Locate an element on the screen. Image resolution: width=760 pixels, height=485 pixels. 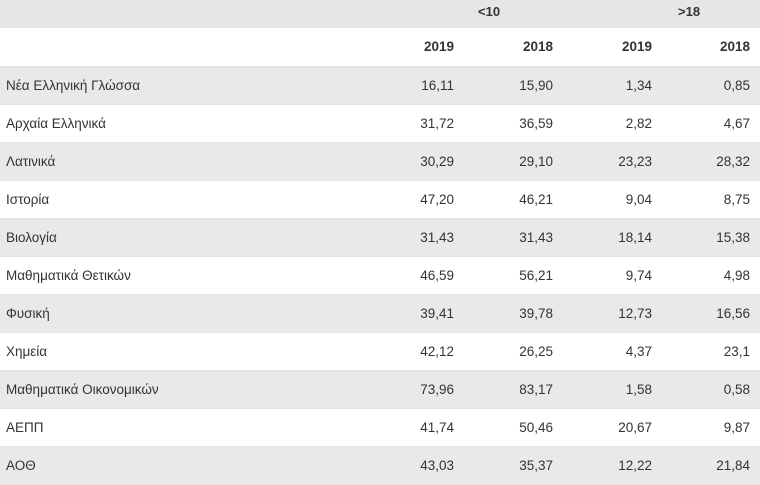
value-cell: 46,21 is located at coordinates (536, 199).